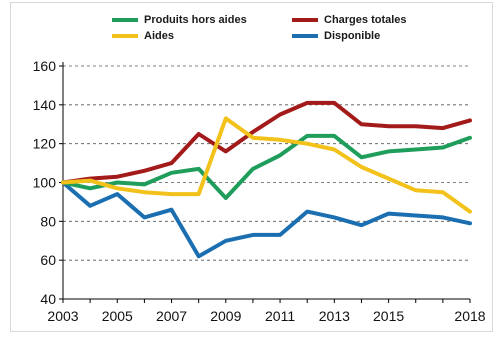  What do you see at coordinates (195, 20) in the screenshot?
I see `legend-label-produits: Produits hors aides` at bounding box center [195, 20].